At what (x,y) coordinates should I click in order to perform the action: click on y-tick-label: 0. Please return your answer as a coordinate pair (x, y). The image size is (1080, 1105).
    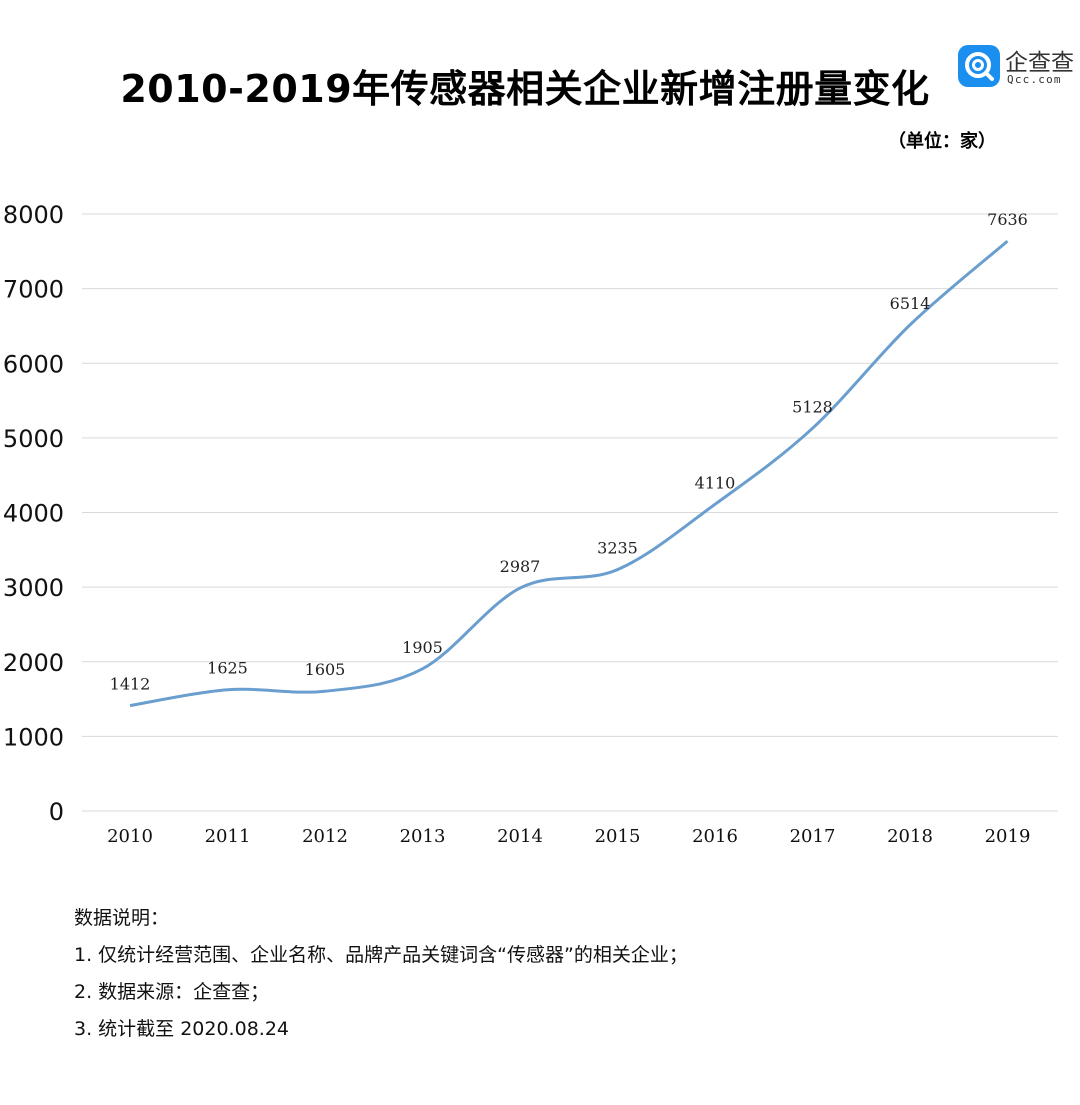
    Looking at the image, I should click on (56, 812).